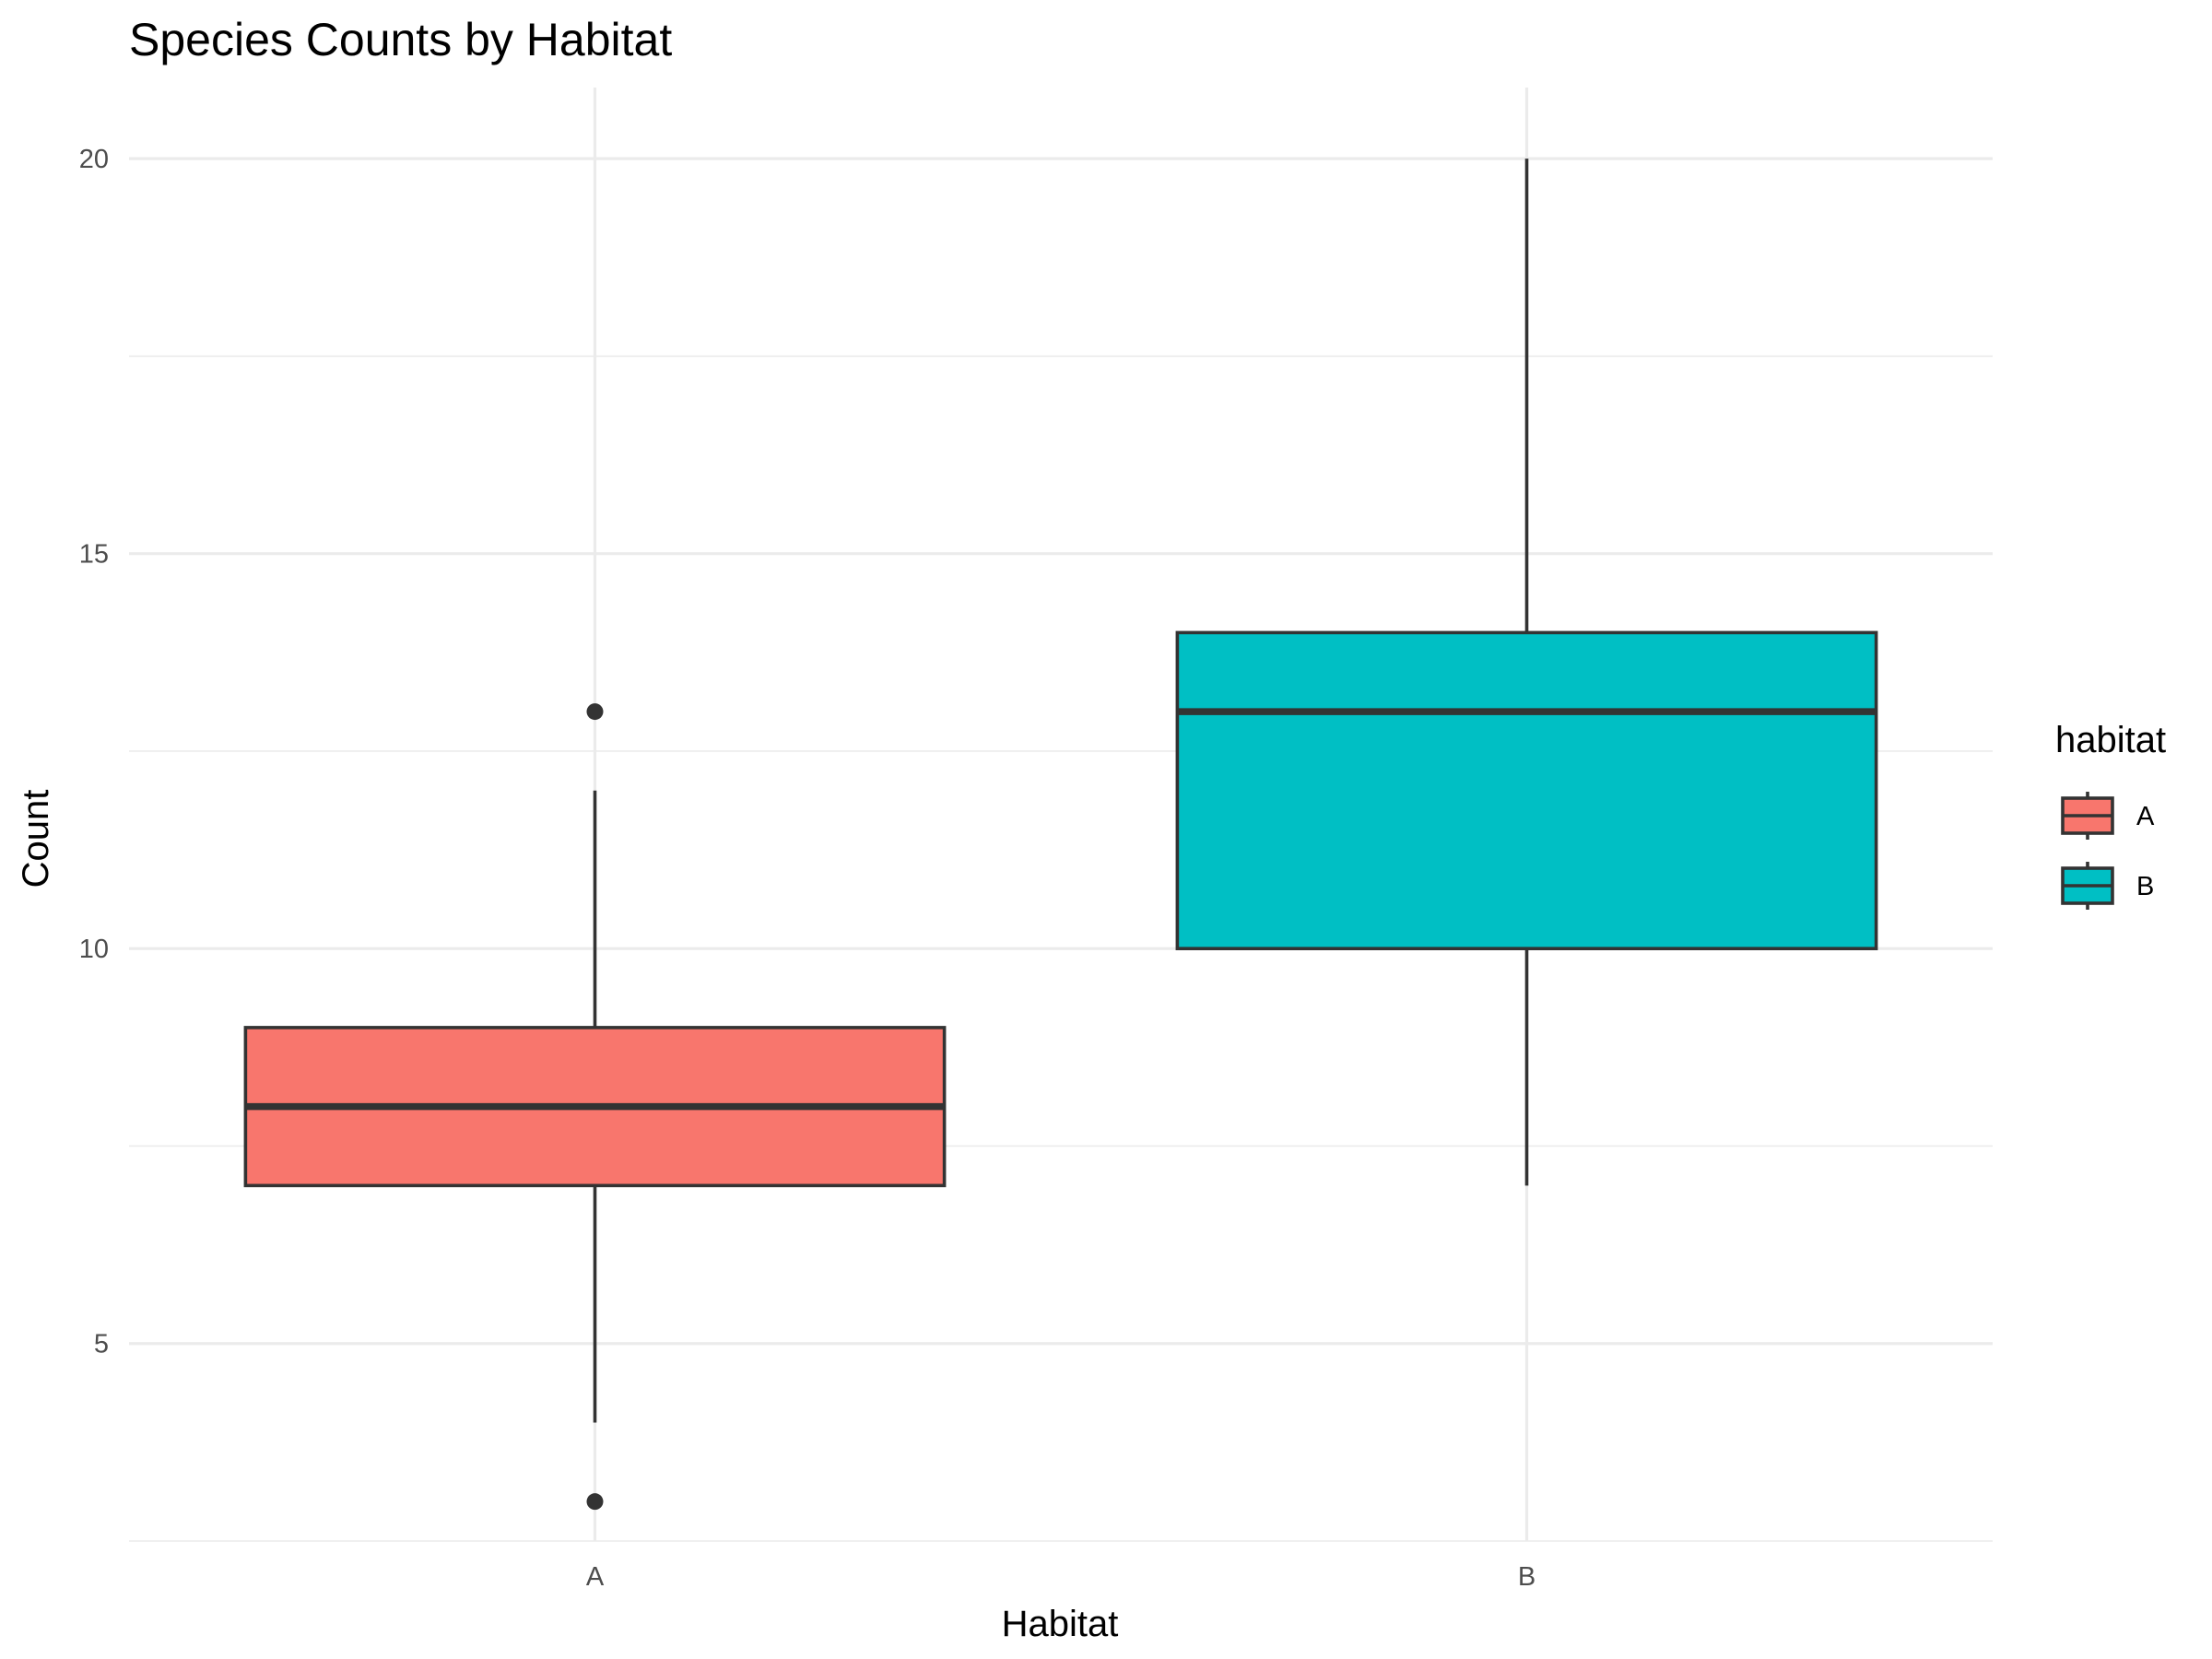  What do you see at coordinates (101, 1344) in the screenshot?
I see `y-tick-label: 5` at bounding box center [101, 1344].